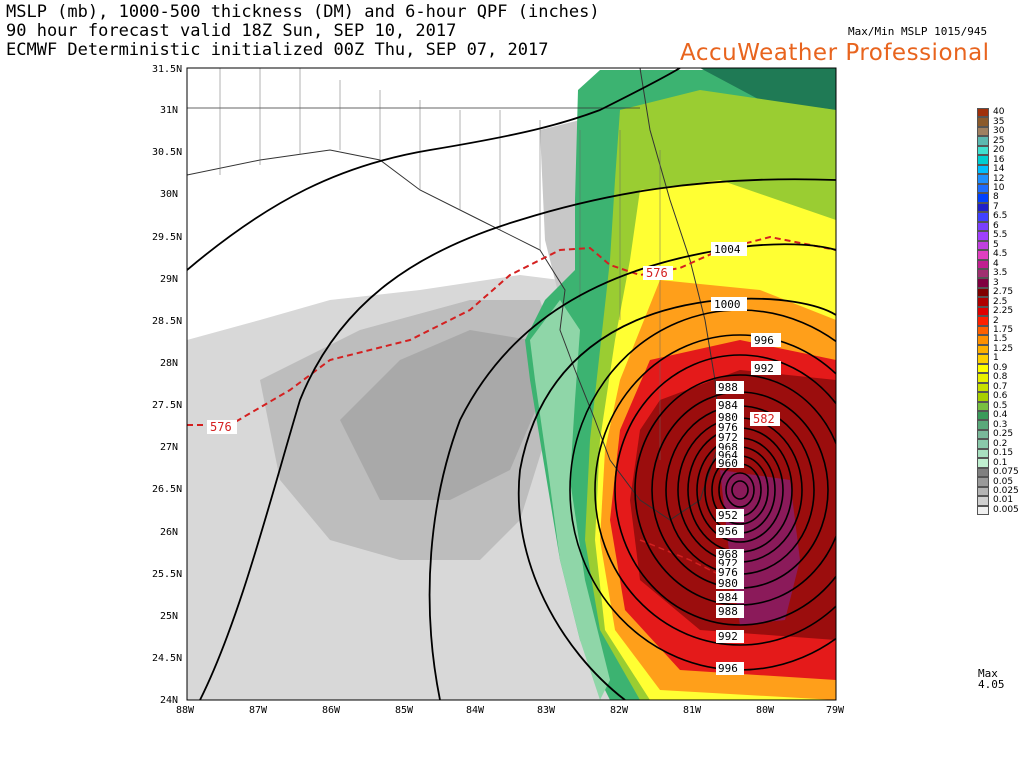 The width and height of the screenshot is (1024, 768). Describe the element at coordinates (619, 710) in the screenshot. I see `svg-text: 82W` at that location.